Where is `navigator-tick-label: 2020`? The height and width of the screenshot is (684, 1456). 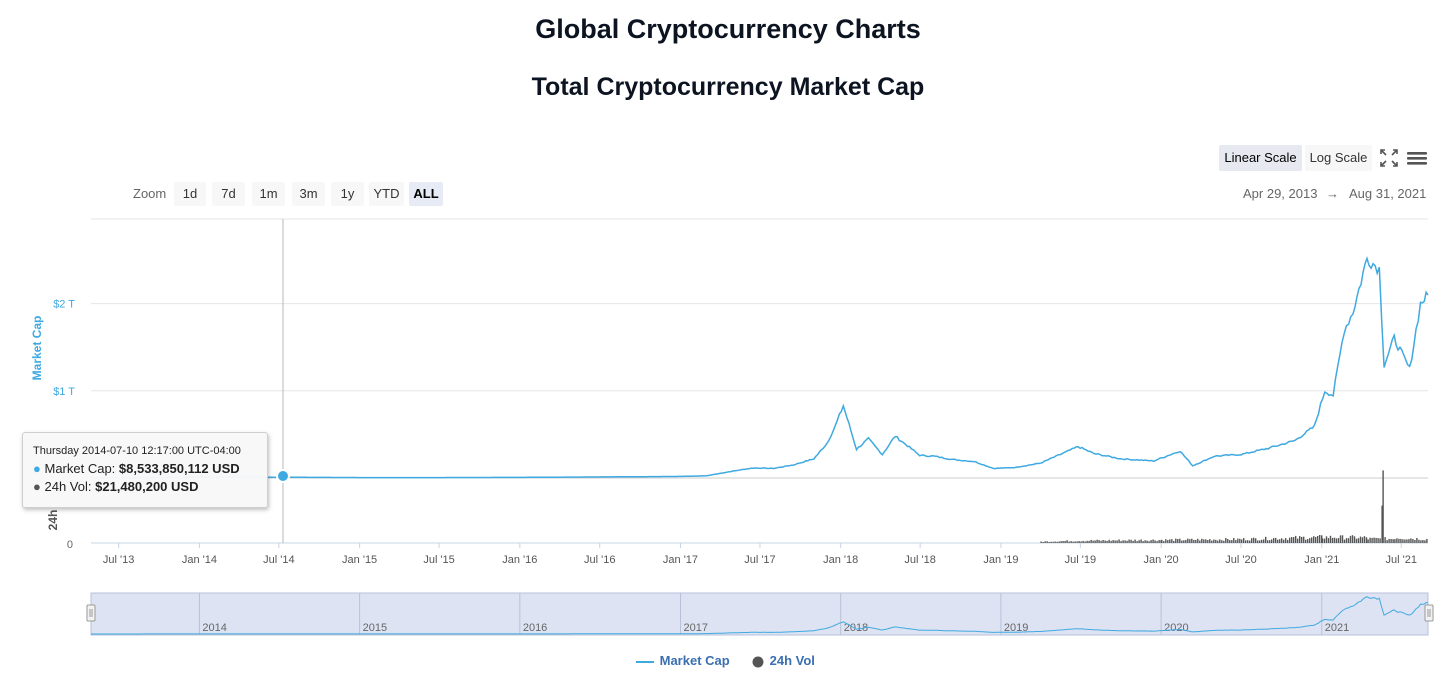 navigator-tick-label: 2020 is located at coordinates (1176, 628).